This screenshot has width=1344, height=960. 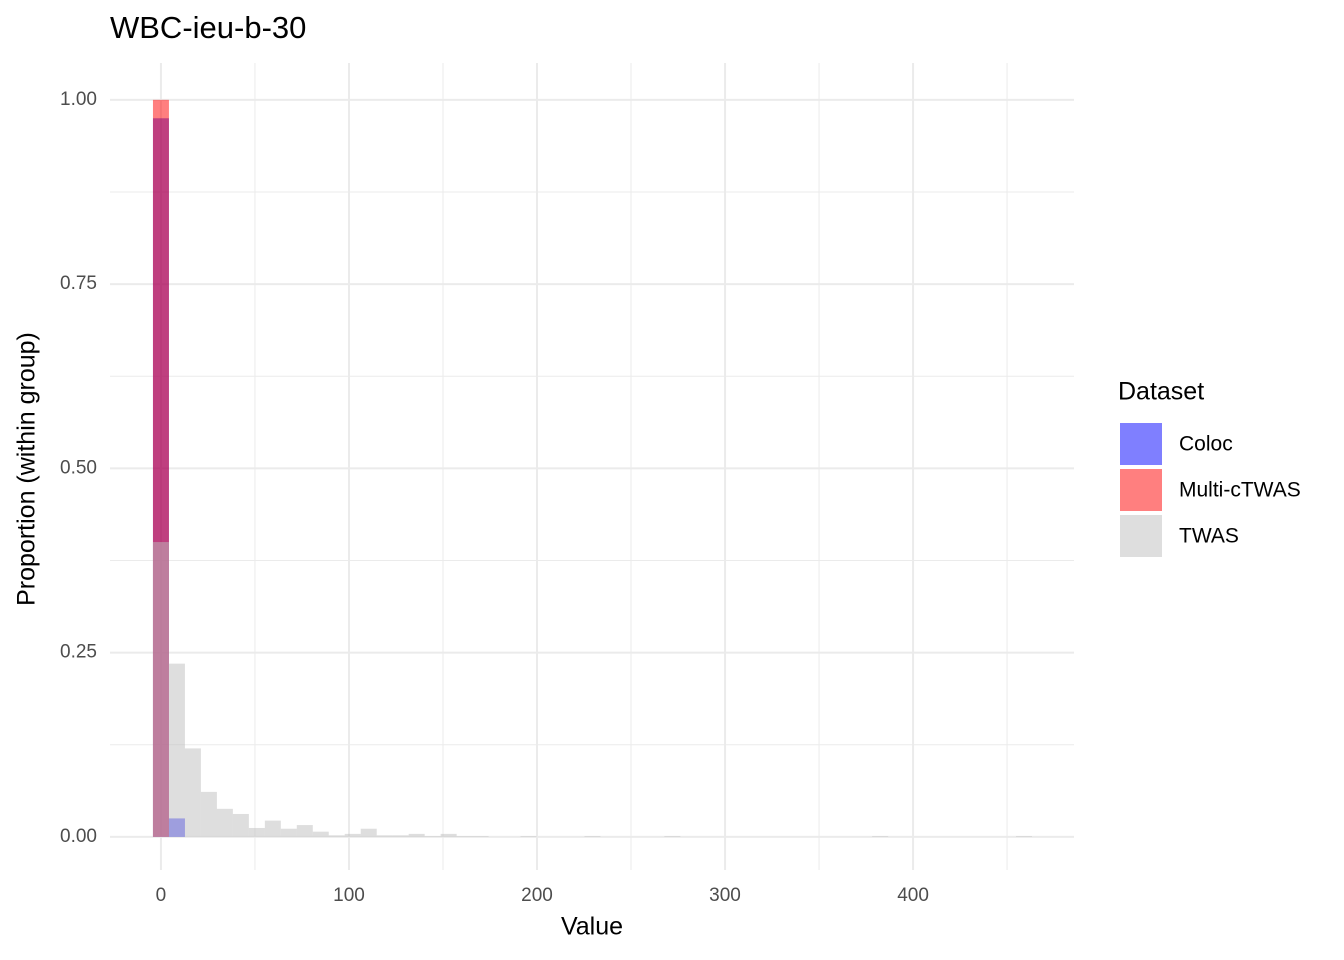 What do you see at coordinates (78, 283) in the screenshot?
I see `y-tick-label: 0.75` at bounding box center [78, 283].